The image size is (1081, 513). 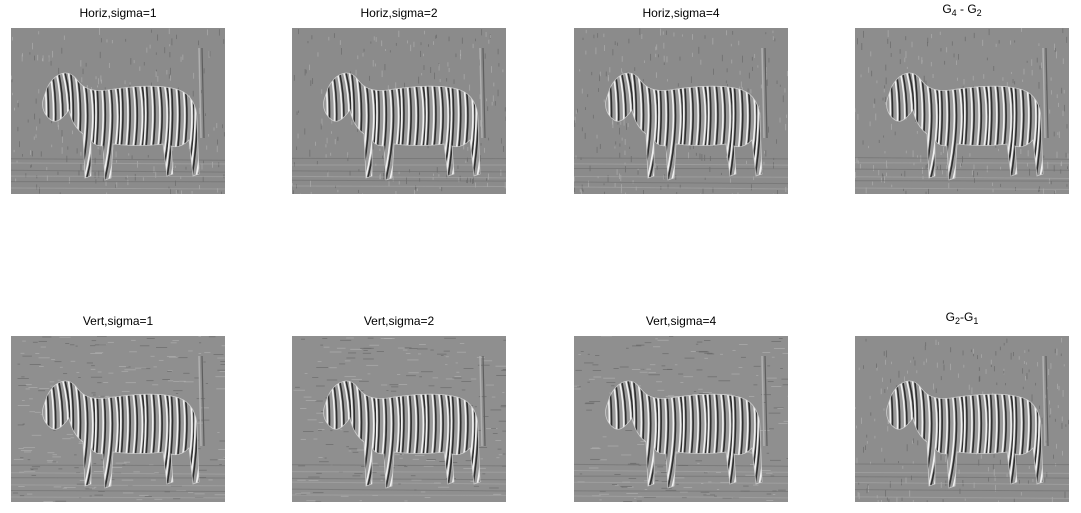 I want to click on panel-title: Horiz,sigma=2, so click(x=399, y=13).